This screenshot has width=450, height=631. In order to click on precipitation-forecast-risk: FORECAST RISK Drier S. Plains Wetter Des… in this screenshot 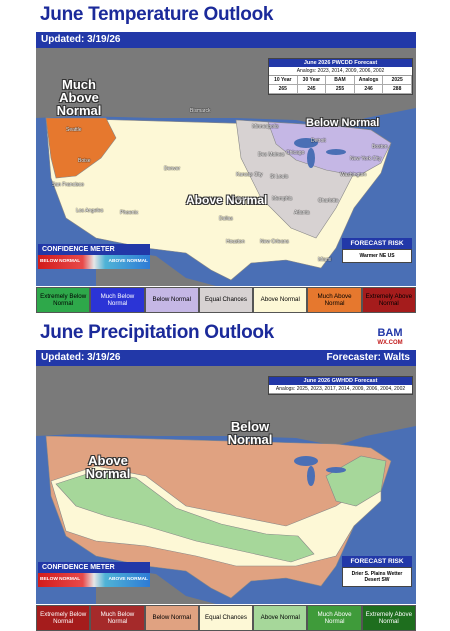, I will do `click(377, 571)`.